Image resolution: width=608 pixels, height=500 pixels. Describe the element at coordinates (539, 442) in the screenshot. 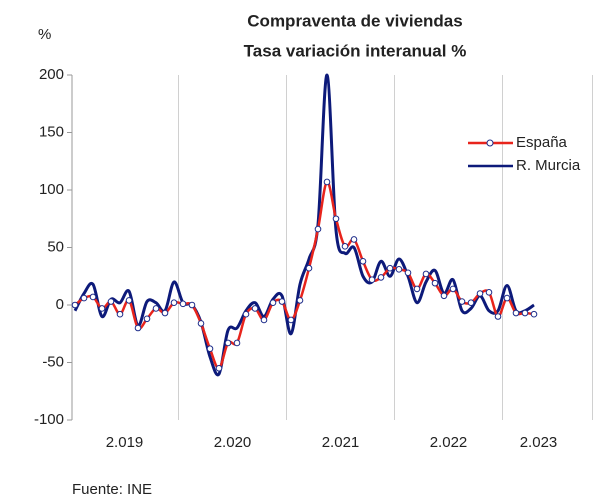

I see `x-tick-label: 2.023` at that location.